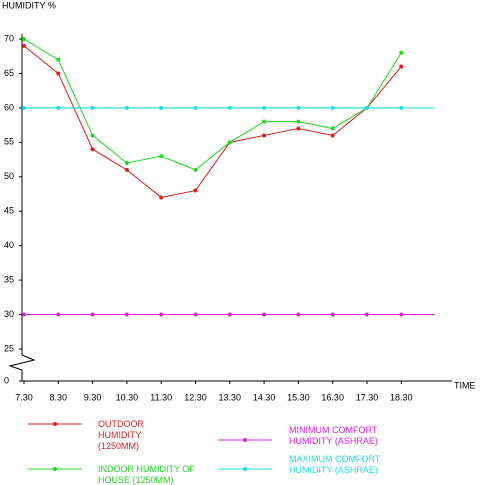 This screenshot has width=481, height=485. I want to click on x-tick-label: 16.30, so click(332, 397).